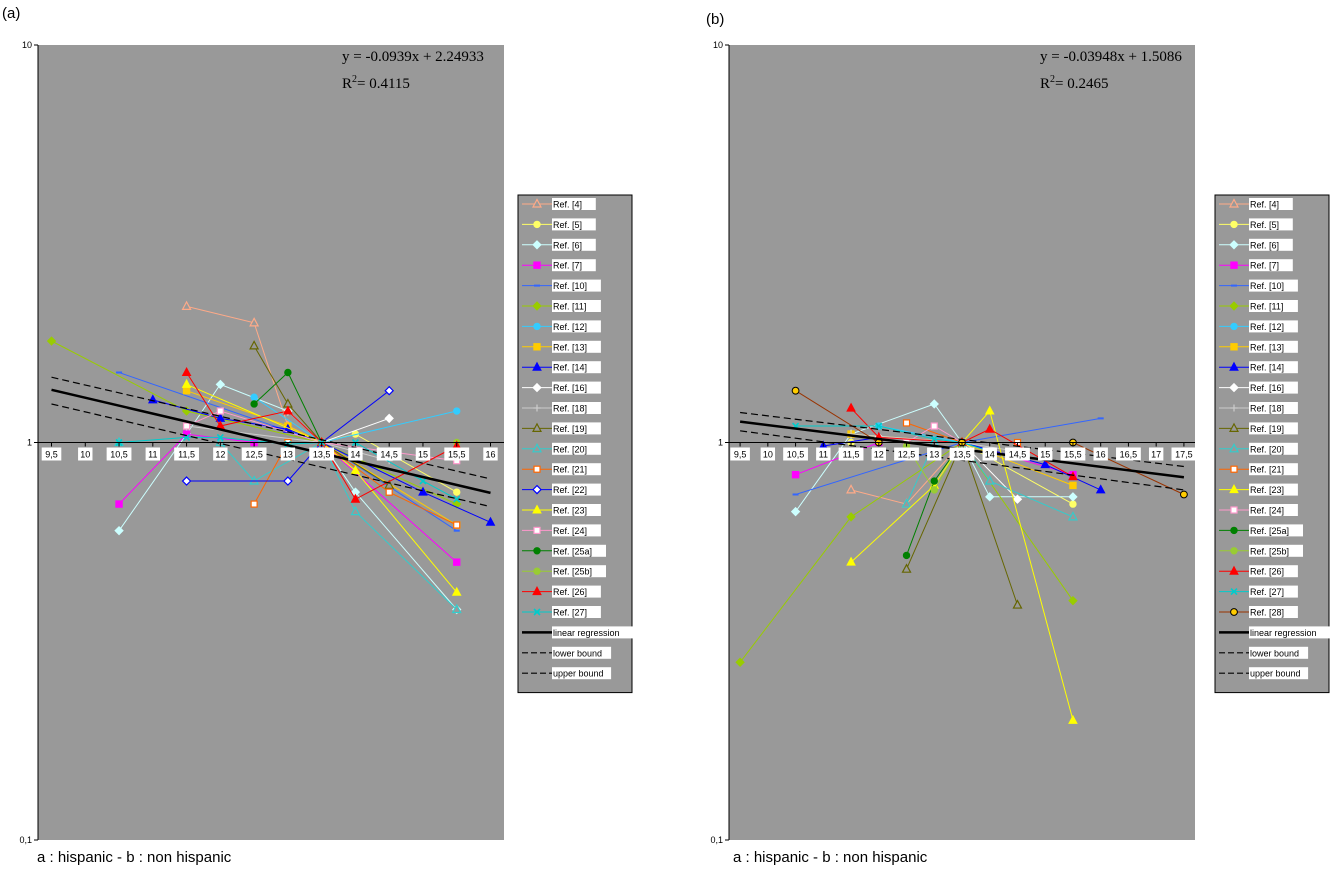  Describe the element at coordinates (1267, 511) in the screenshot. I see `panel-b-legend-label: Ref. [24]` at that location.